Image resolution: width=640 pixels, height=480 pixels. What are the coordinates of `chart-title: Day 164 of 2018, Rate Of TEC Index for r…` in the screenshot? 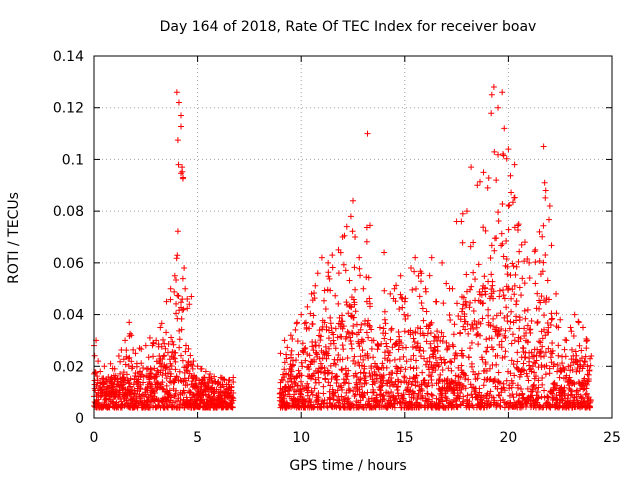 It's located at (348, 27).